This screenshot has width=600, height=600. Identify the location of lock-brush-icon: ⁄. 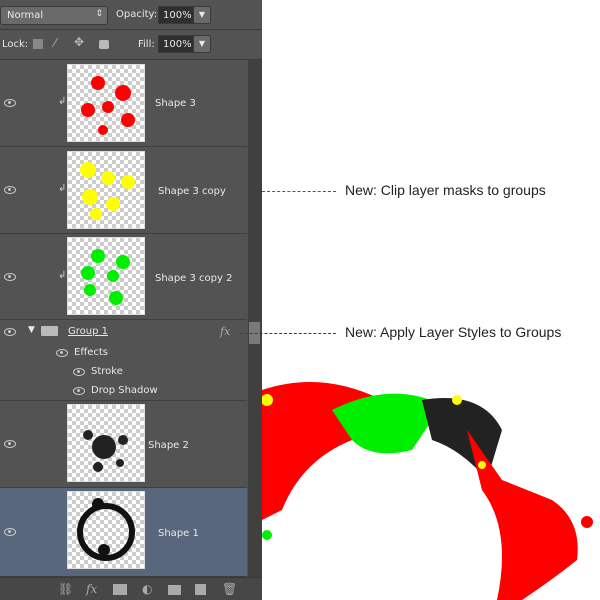
(55, 43).